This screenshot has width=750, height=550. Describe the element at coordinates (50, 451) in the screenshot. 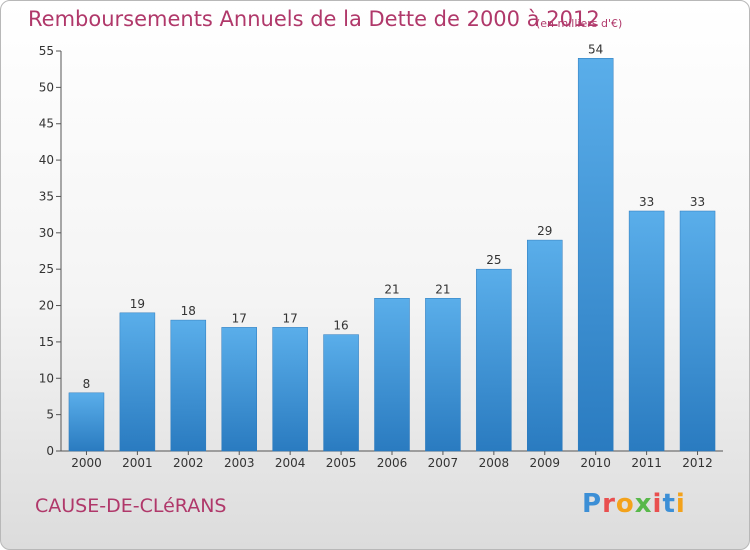

I see `y-tick-label: 0` at that location.